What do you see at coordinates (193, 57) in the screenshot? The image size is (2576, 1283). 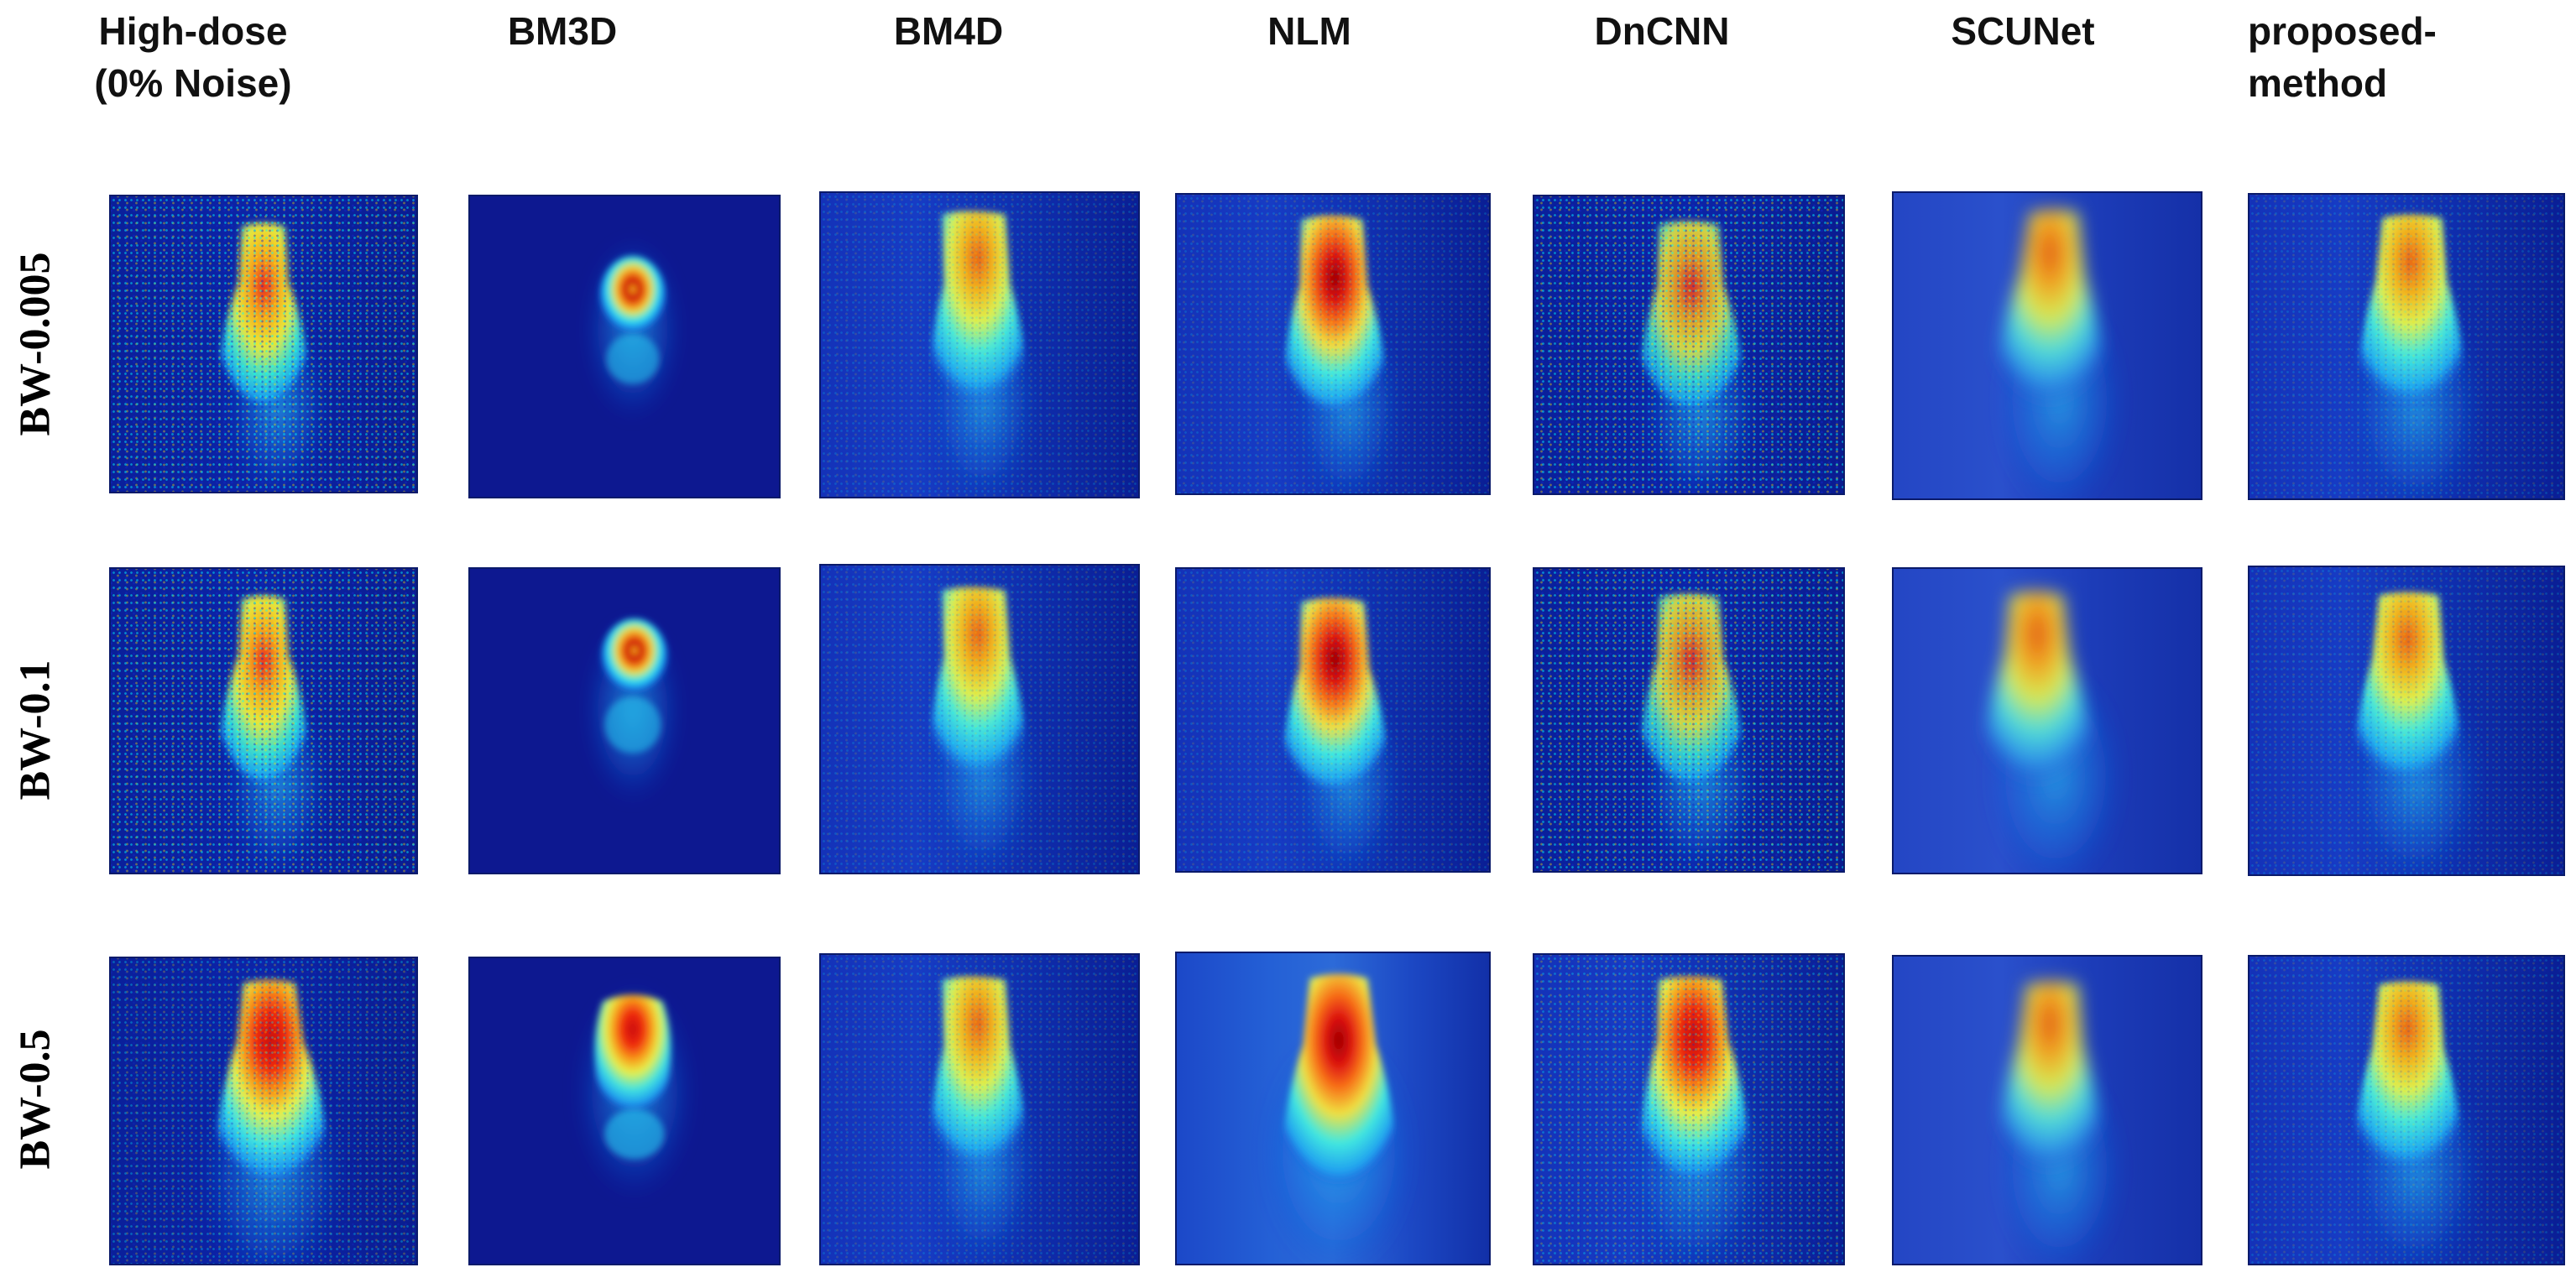 I see `column-header-high-dose: High-dose (0% Noise)` at bounding box center [193, 57].